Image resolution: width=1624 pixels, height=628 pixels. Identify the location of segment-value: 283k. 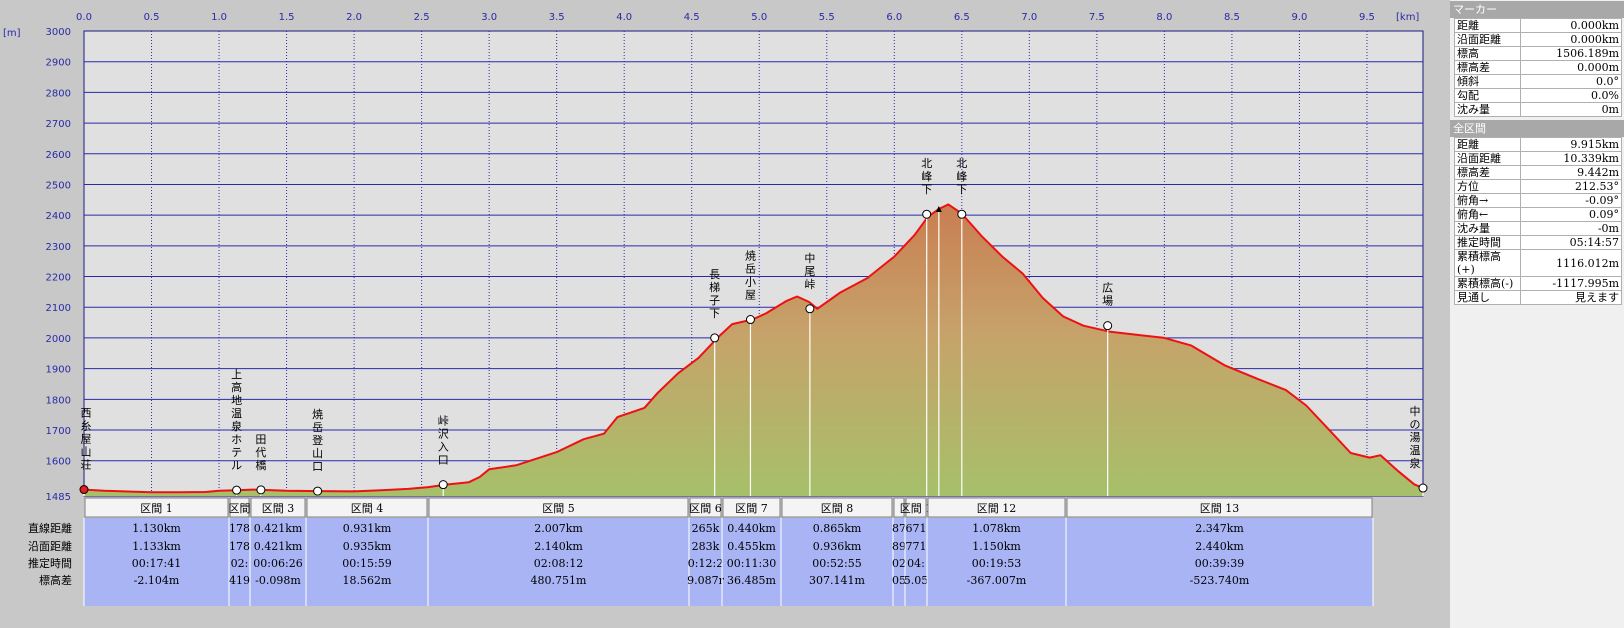
(706, 546).